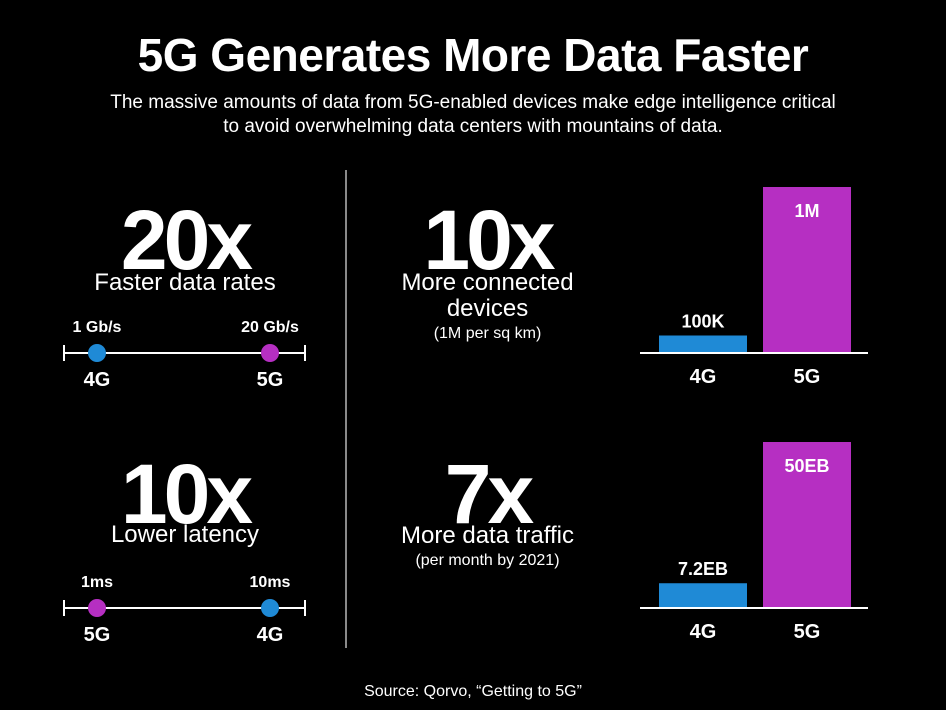 Image resolution: width=946 pixels, height=710 pixels. What do you see at coordinates (487, 308) in the screenshot?
I see `devices-label-line2: devices` at bounding box center [487, 308].